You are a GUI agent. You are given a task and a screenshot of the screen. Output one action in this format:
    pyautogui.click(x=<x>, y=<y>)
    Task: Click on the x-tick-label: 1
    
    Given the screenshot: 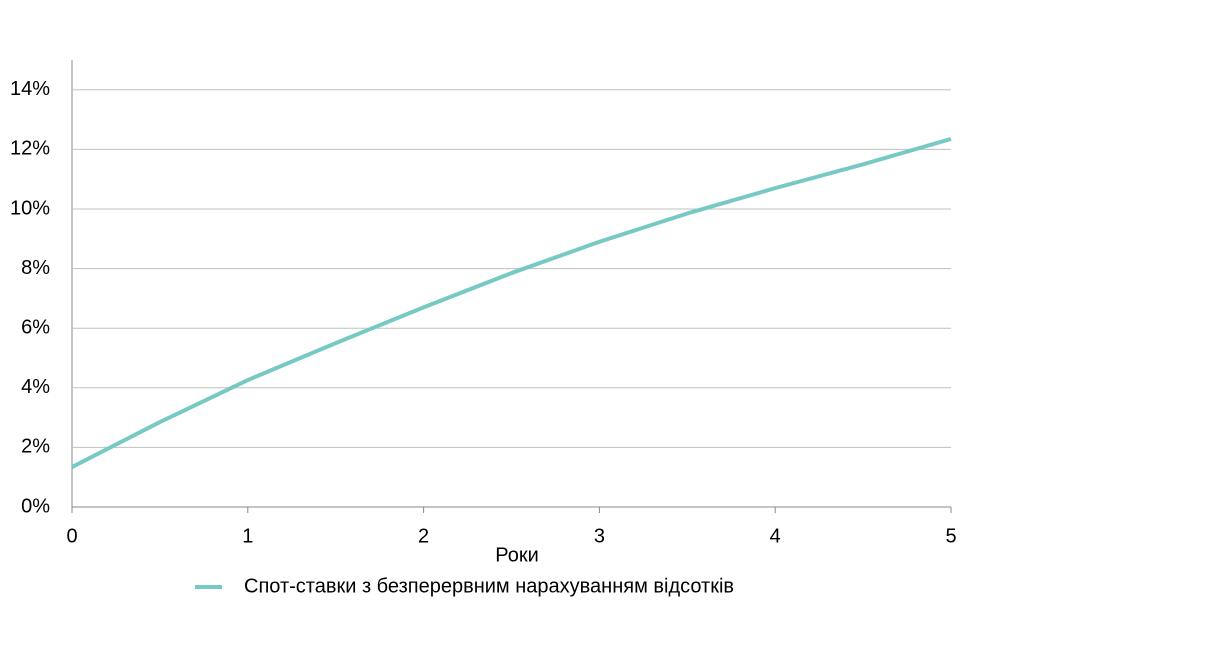 What is the action you would take?
    pyautogui.click(x=247, y=536)
    